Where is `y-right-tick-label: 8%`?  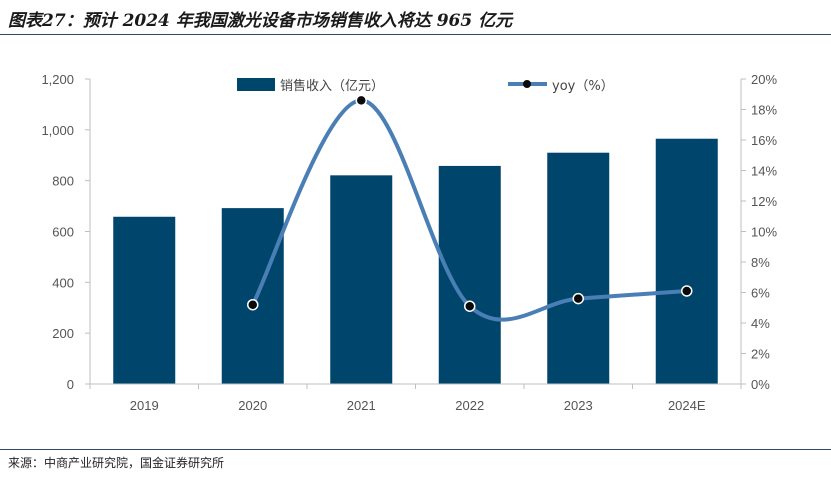
y-right-tick-label: 8% is located at coordinates (760, 262).